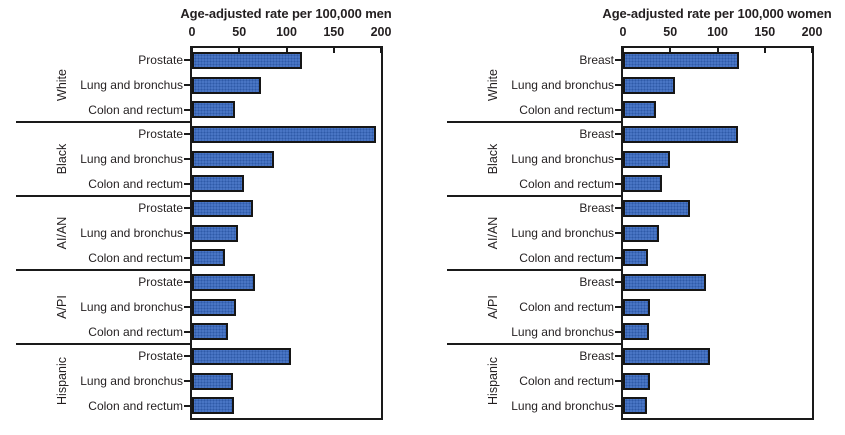  Describe the element at coordinates (192, 32) in the screenshot. I see `axis-tick-label: 0` at that location.